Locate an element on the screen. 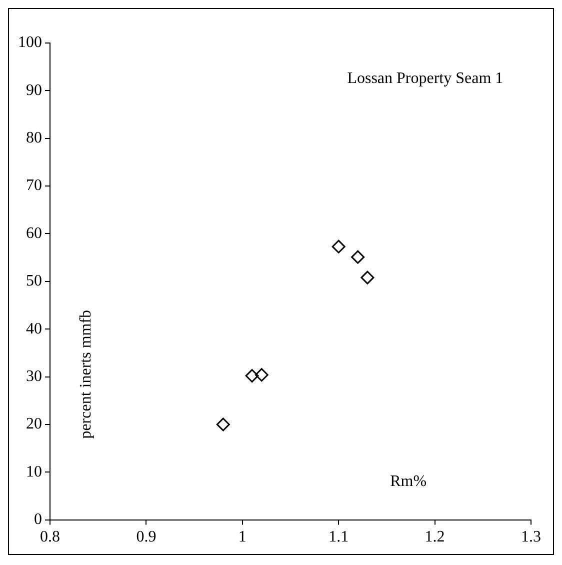  y-tick-label: 80 is located at coordinates (34, 138).